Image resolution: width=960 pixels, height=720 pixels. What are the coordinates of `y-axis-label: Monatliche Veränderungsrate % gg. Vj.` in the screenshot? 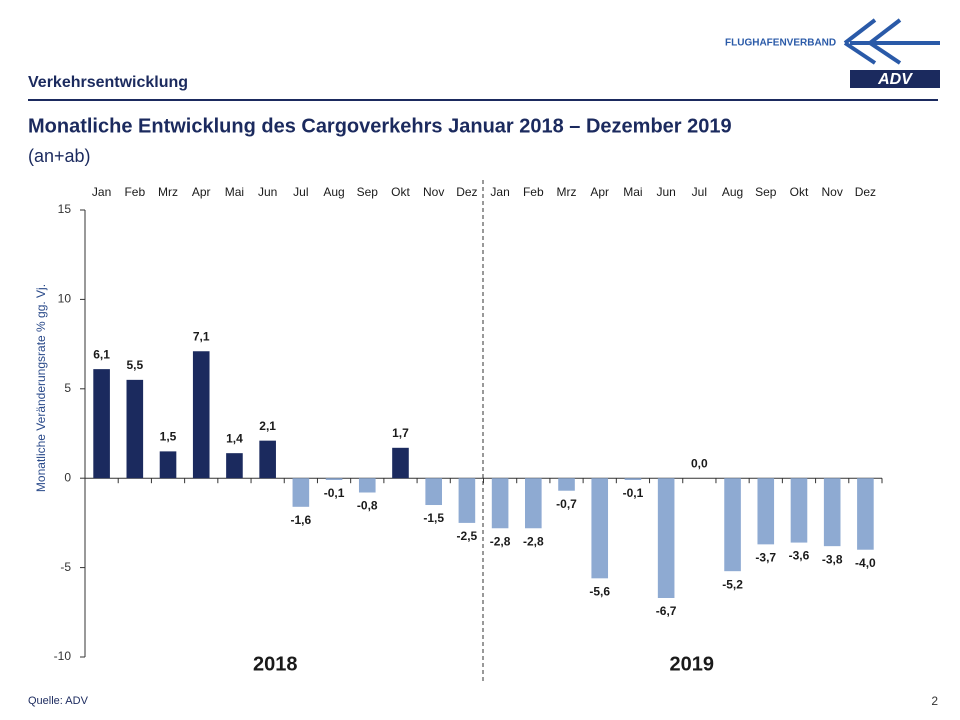 It's located at (41, 388).